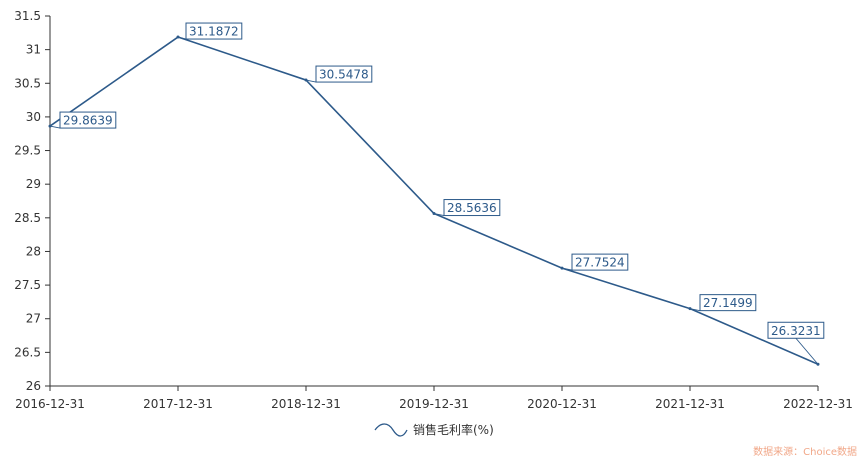 The width and height of the screenshot is (865, 462). Describe the element at coordinates (33, 117) in the screenshot. I see `y-tick-label: 30` at that location.